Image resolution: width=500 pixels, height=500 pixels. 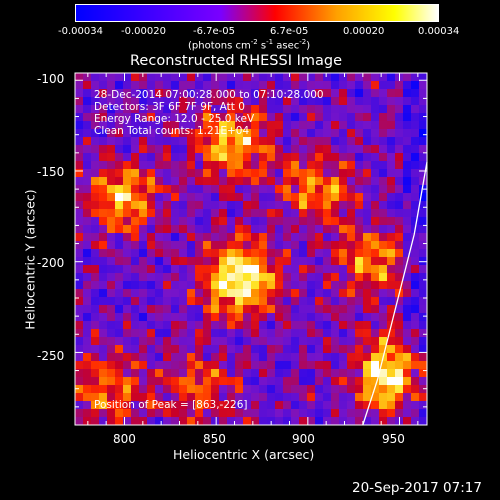 I want to click on colorbar-tick-label-4: 0.00020, so click(x=364, y=31).